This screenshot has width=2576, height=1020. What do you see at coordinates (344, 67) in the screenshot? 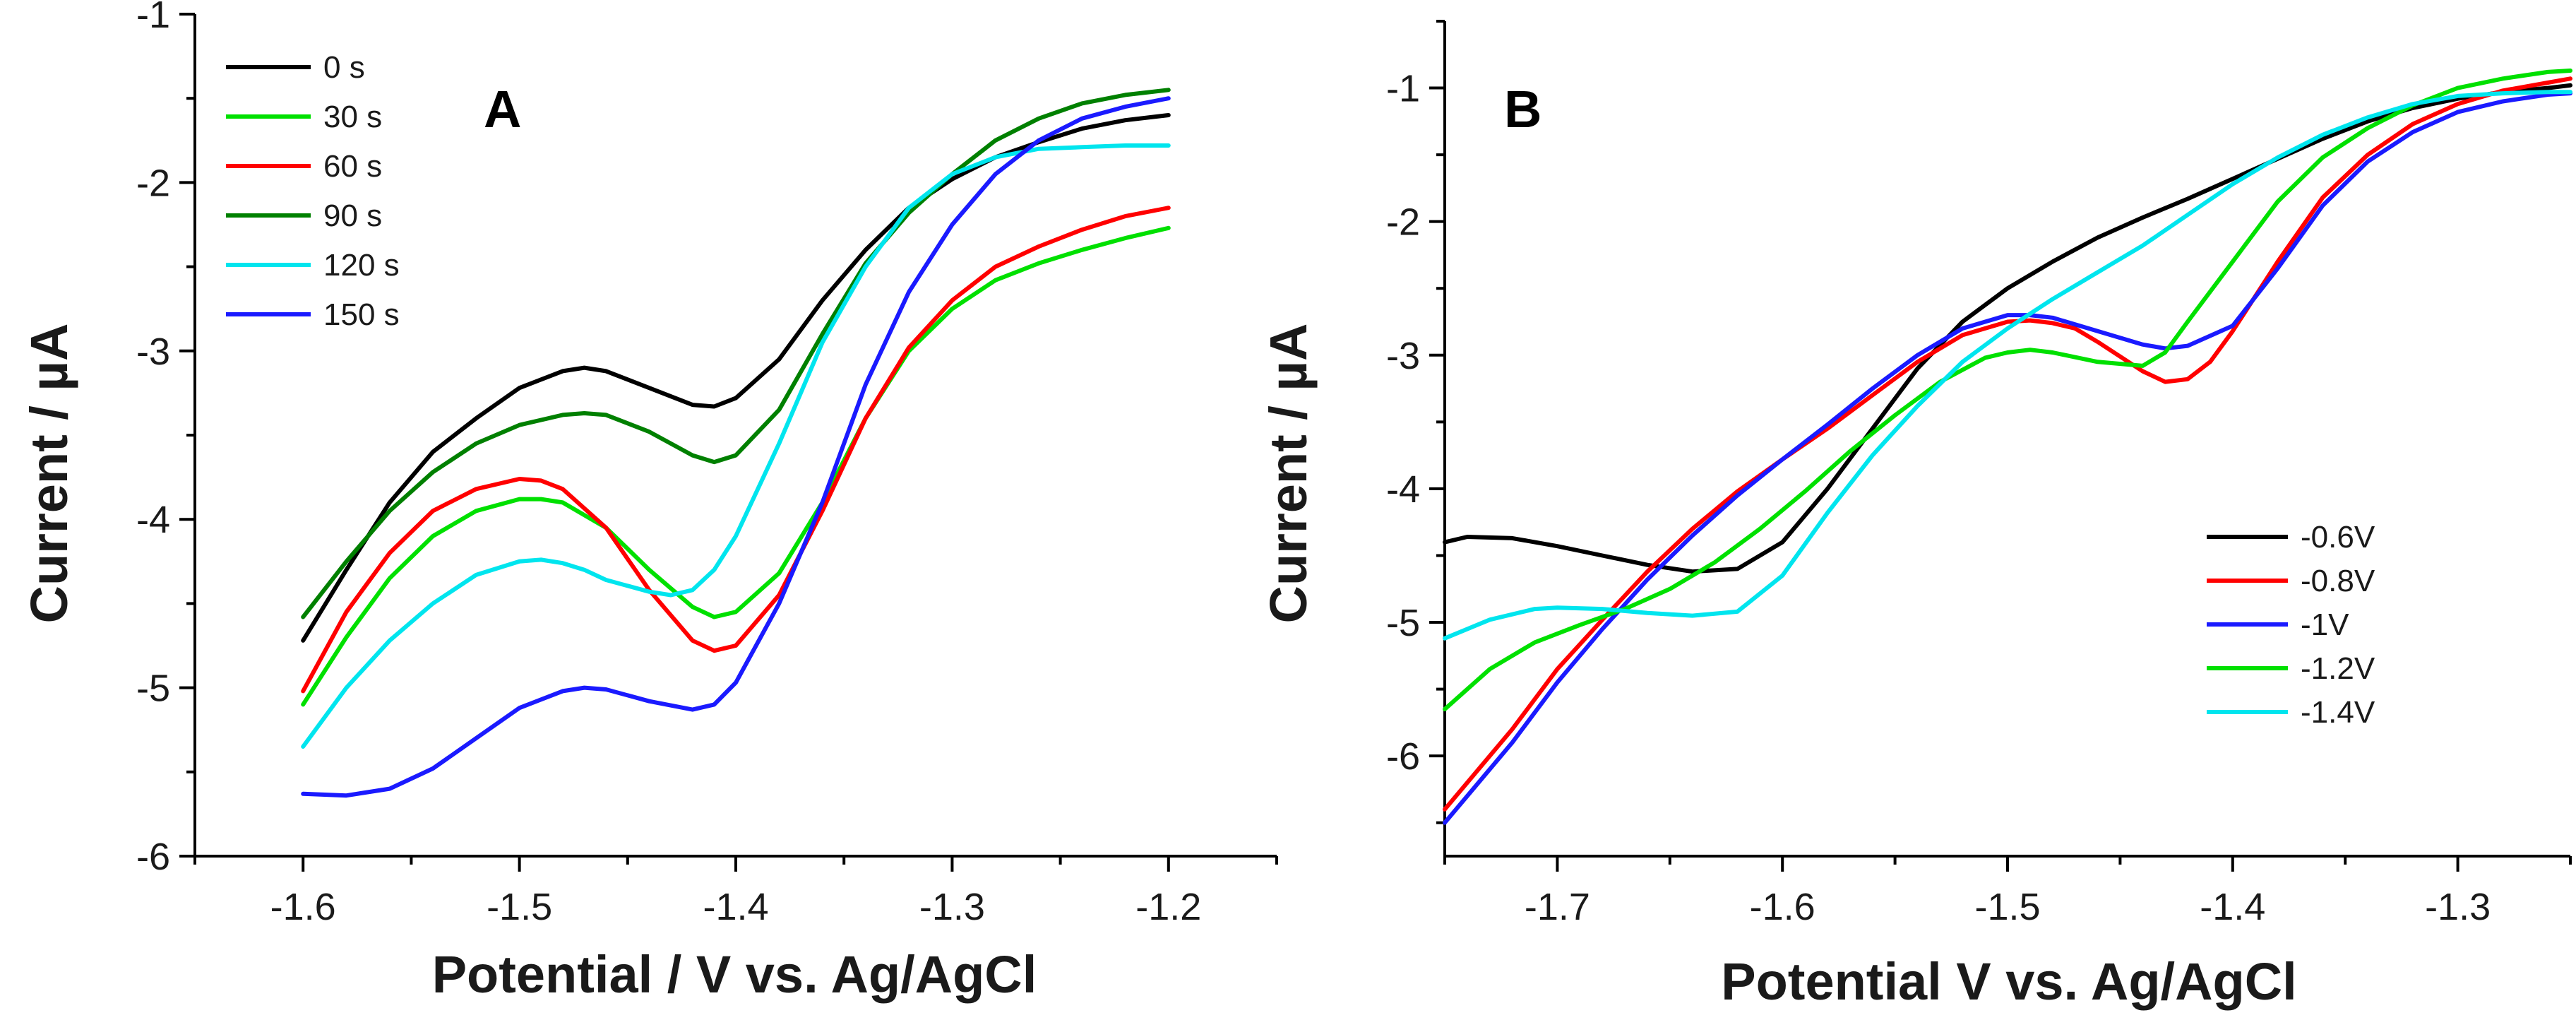
I see `panel-a-legend-label: 0 s` at bounding box center [344, 67].